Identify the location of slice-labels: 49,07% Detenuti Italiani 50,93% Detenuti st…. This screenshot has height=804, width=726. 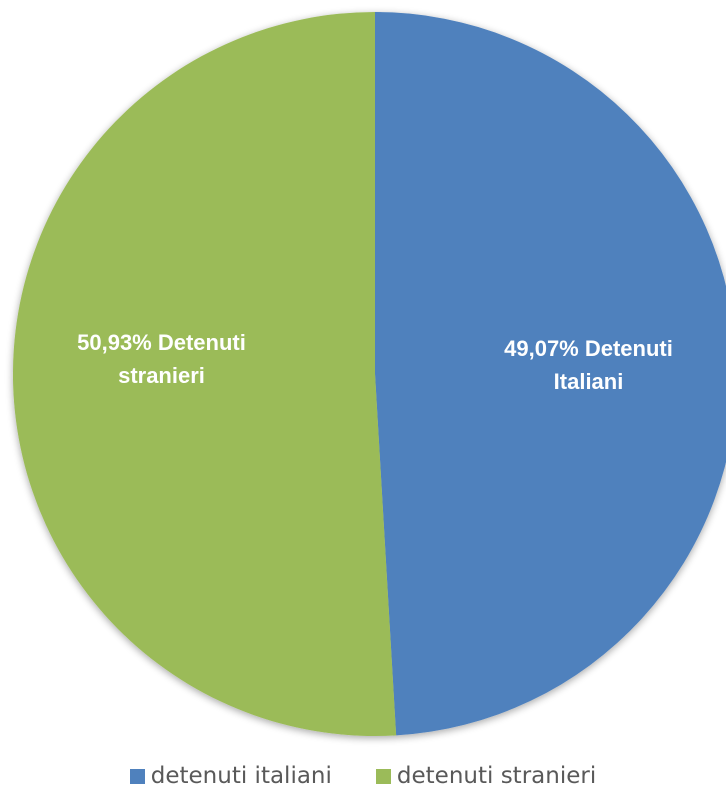
(375, 362).